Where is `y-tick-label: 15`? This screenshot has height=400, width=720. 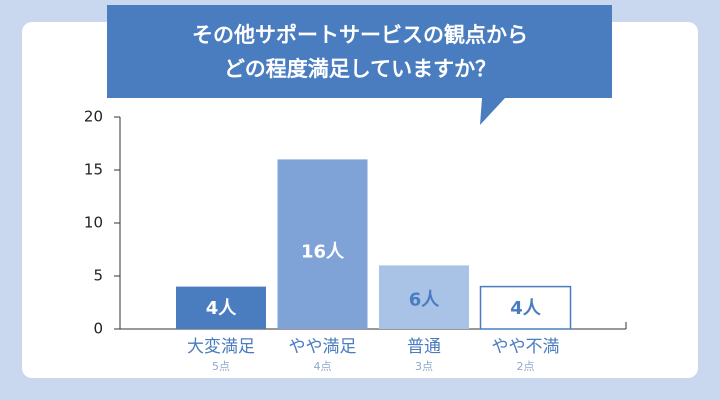 y-tick-label: 15 is located at coordinates (93, 170).